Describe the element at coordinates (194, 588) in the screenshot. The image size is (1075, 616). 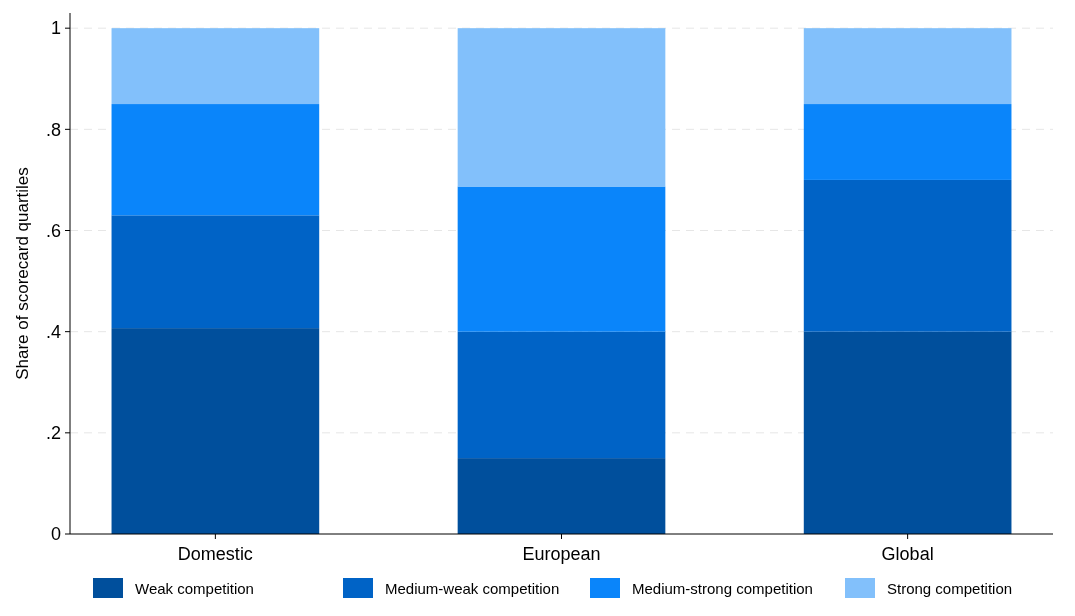
I see `legend-label: Weak competition` at that location.